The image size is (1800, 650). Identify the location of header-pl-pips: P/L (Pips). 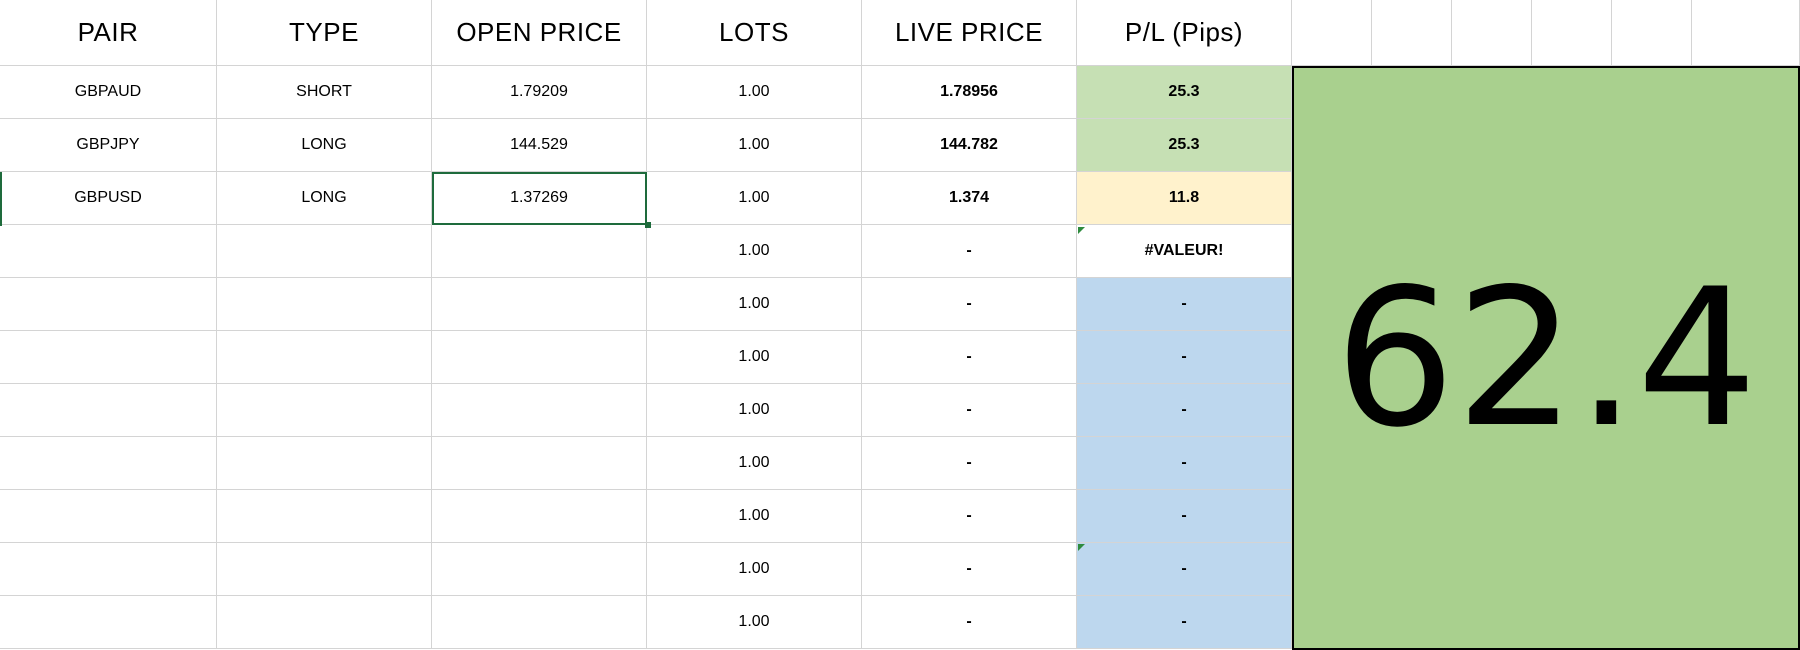
(1184, 33).